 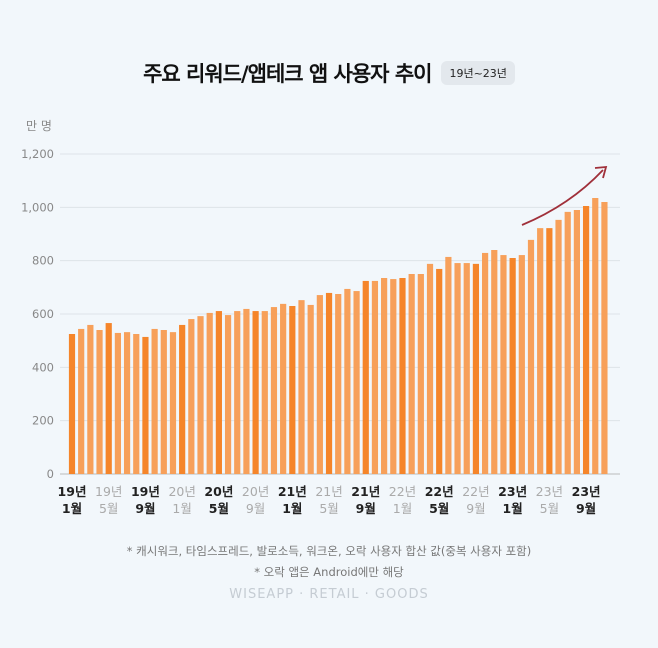 I want to click on y-tick-label: 400, so click(x=43, y=367).